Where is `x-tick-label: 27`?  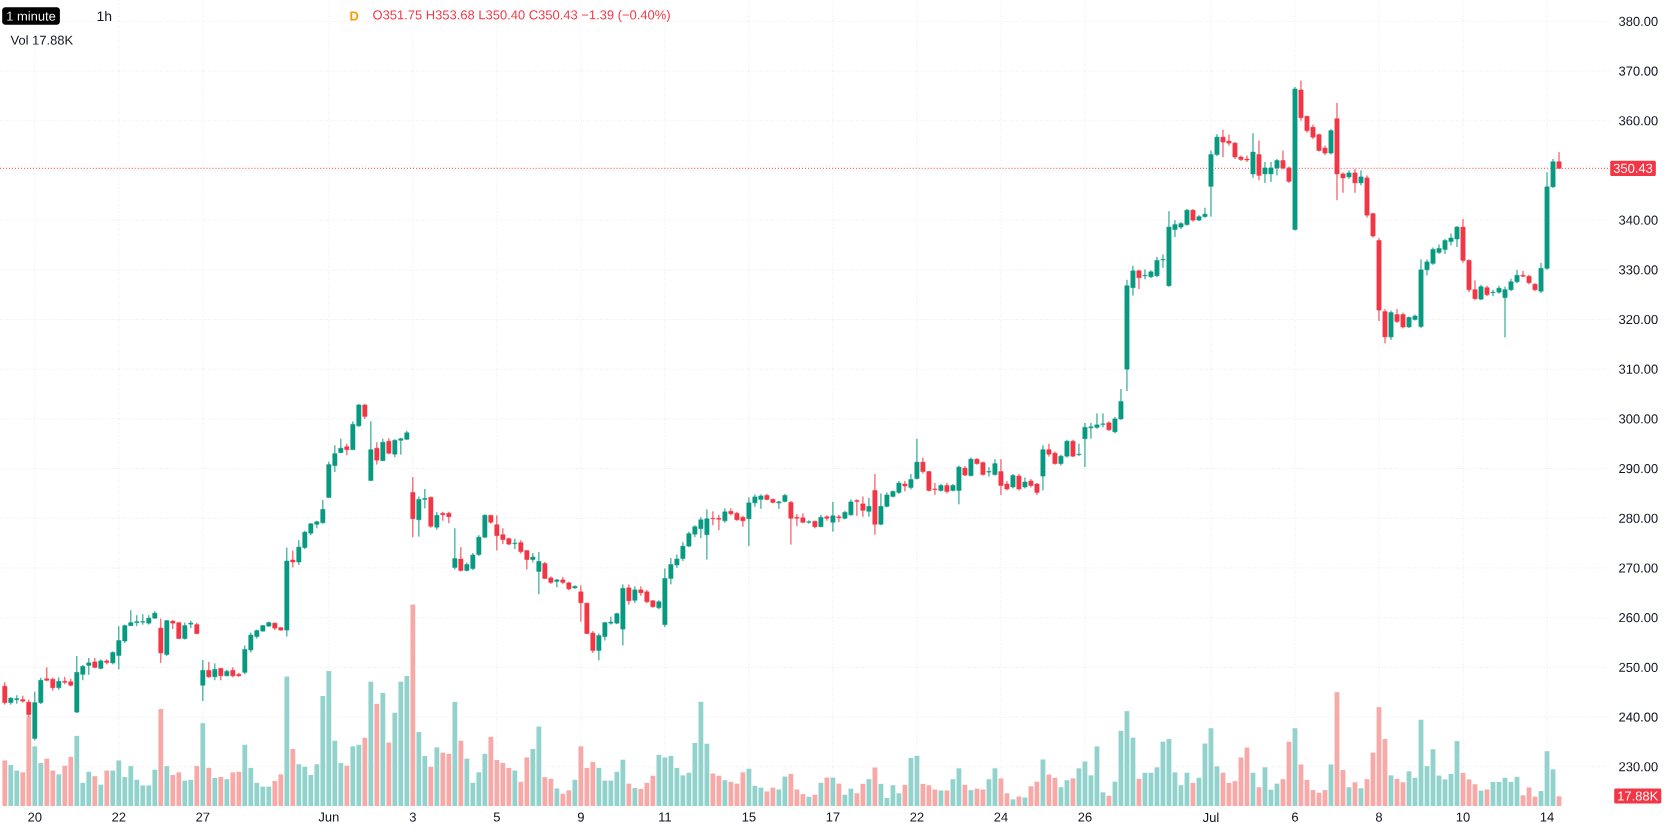
x-tick-label: 27 is located at coordinates (203, 817).